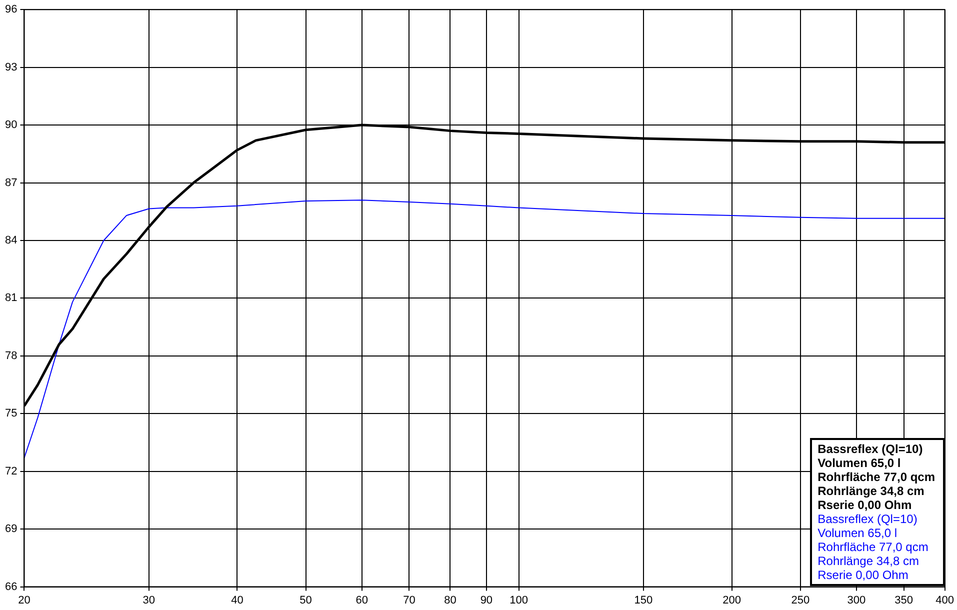 This screenshot has height=610, width=957. What do you see at coordinates (237, 600) in the screenshot?
I see `x-tick-label: 40` at bounding box center [237, 600].